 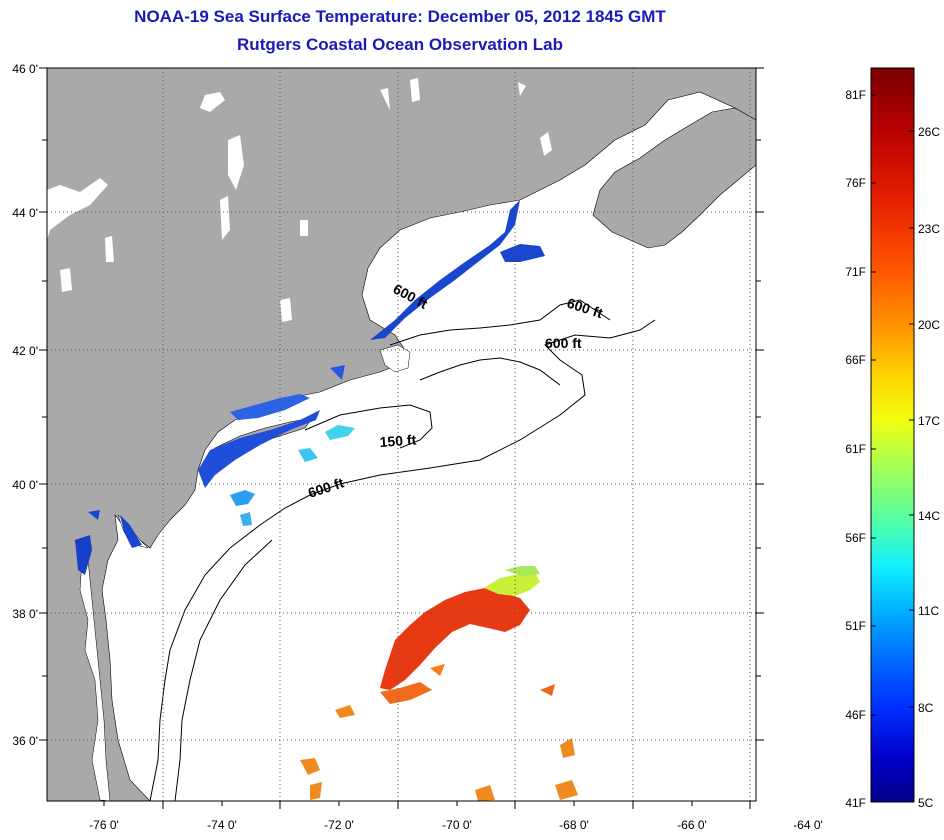 I want to click on lon-label-66: -66 0', so click(x=692, y=825).